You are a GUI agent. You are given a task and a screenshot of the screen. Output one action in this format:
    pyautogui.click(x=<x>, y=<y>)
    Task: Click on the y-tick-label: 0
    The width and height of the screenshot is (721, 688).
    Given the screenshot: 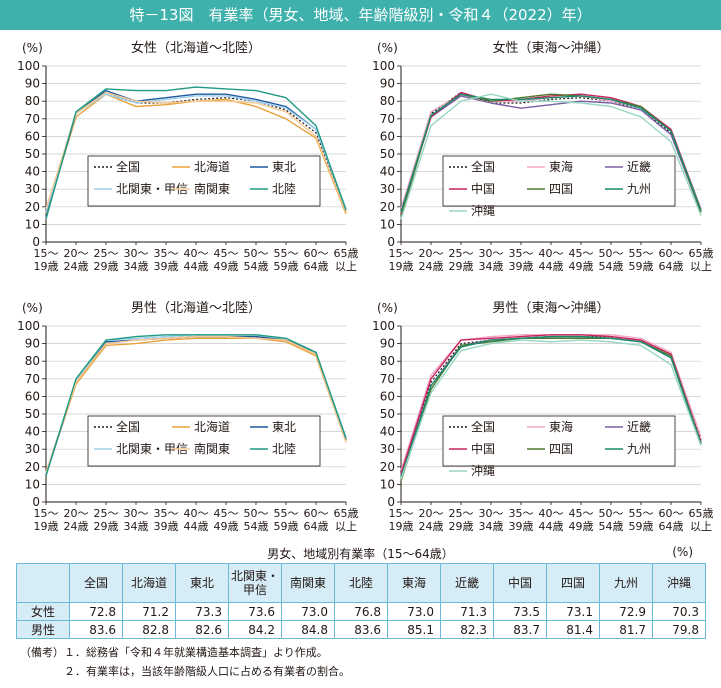 What is the action you would take?
    pyautogui.click(x=391, y=242)
    